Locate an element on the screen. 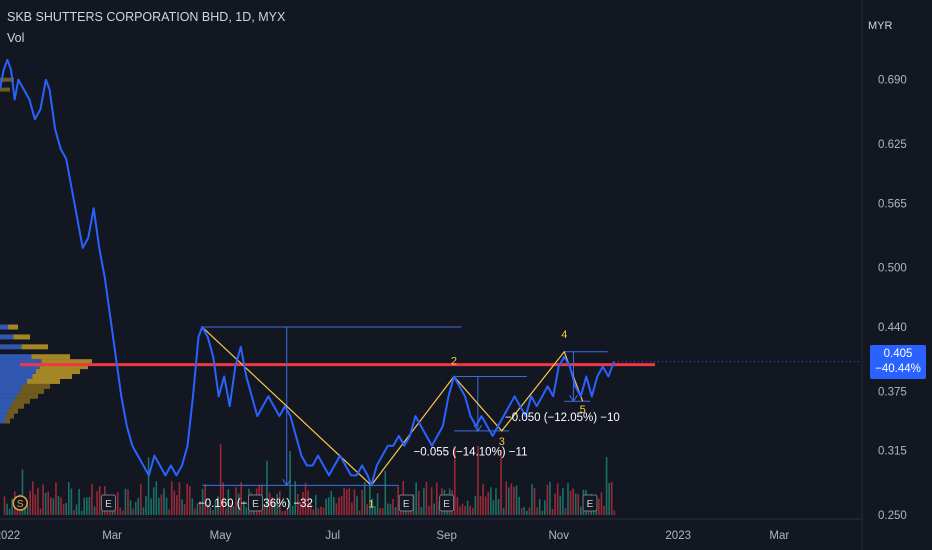  volume-indicator-label: Vol is located at coordinates (16, 38).